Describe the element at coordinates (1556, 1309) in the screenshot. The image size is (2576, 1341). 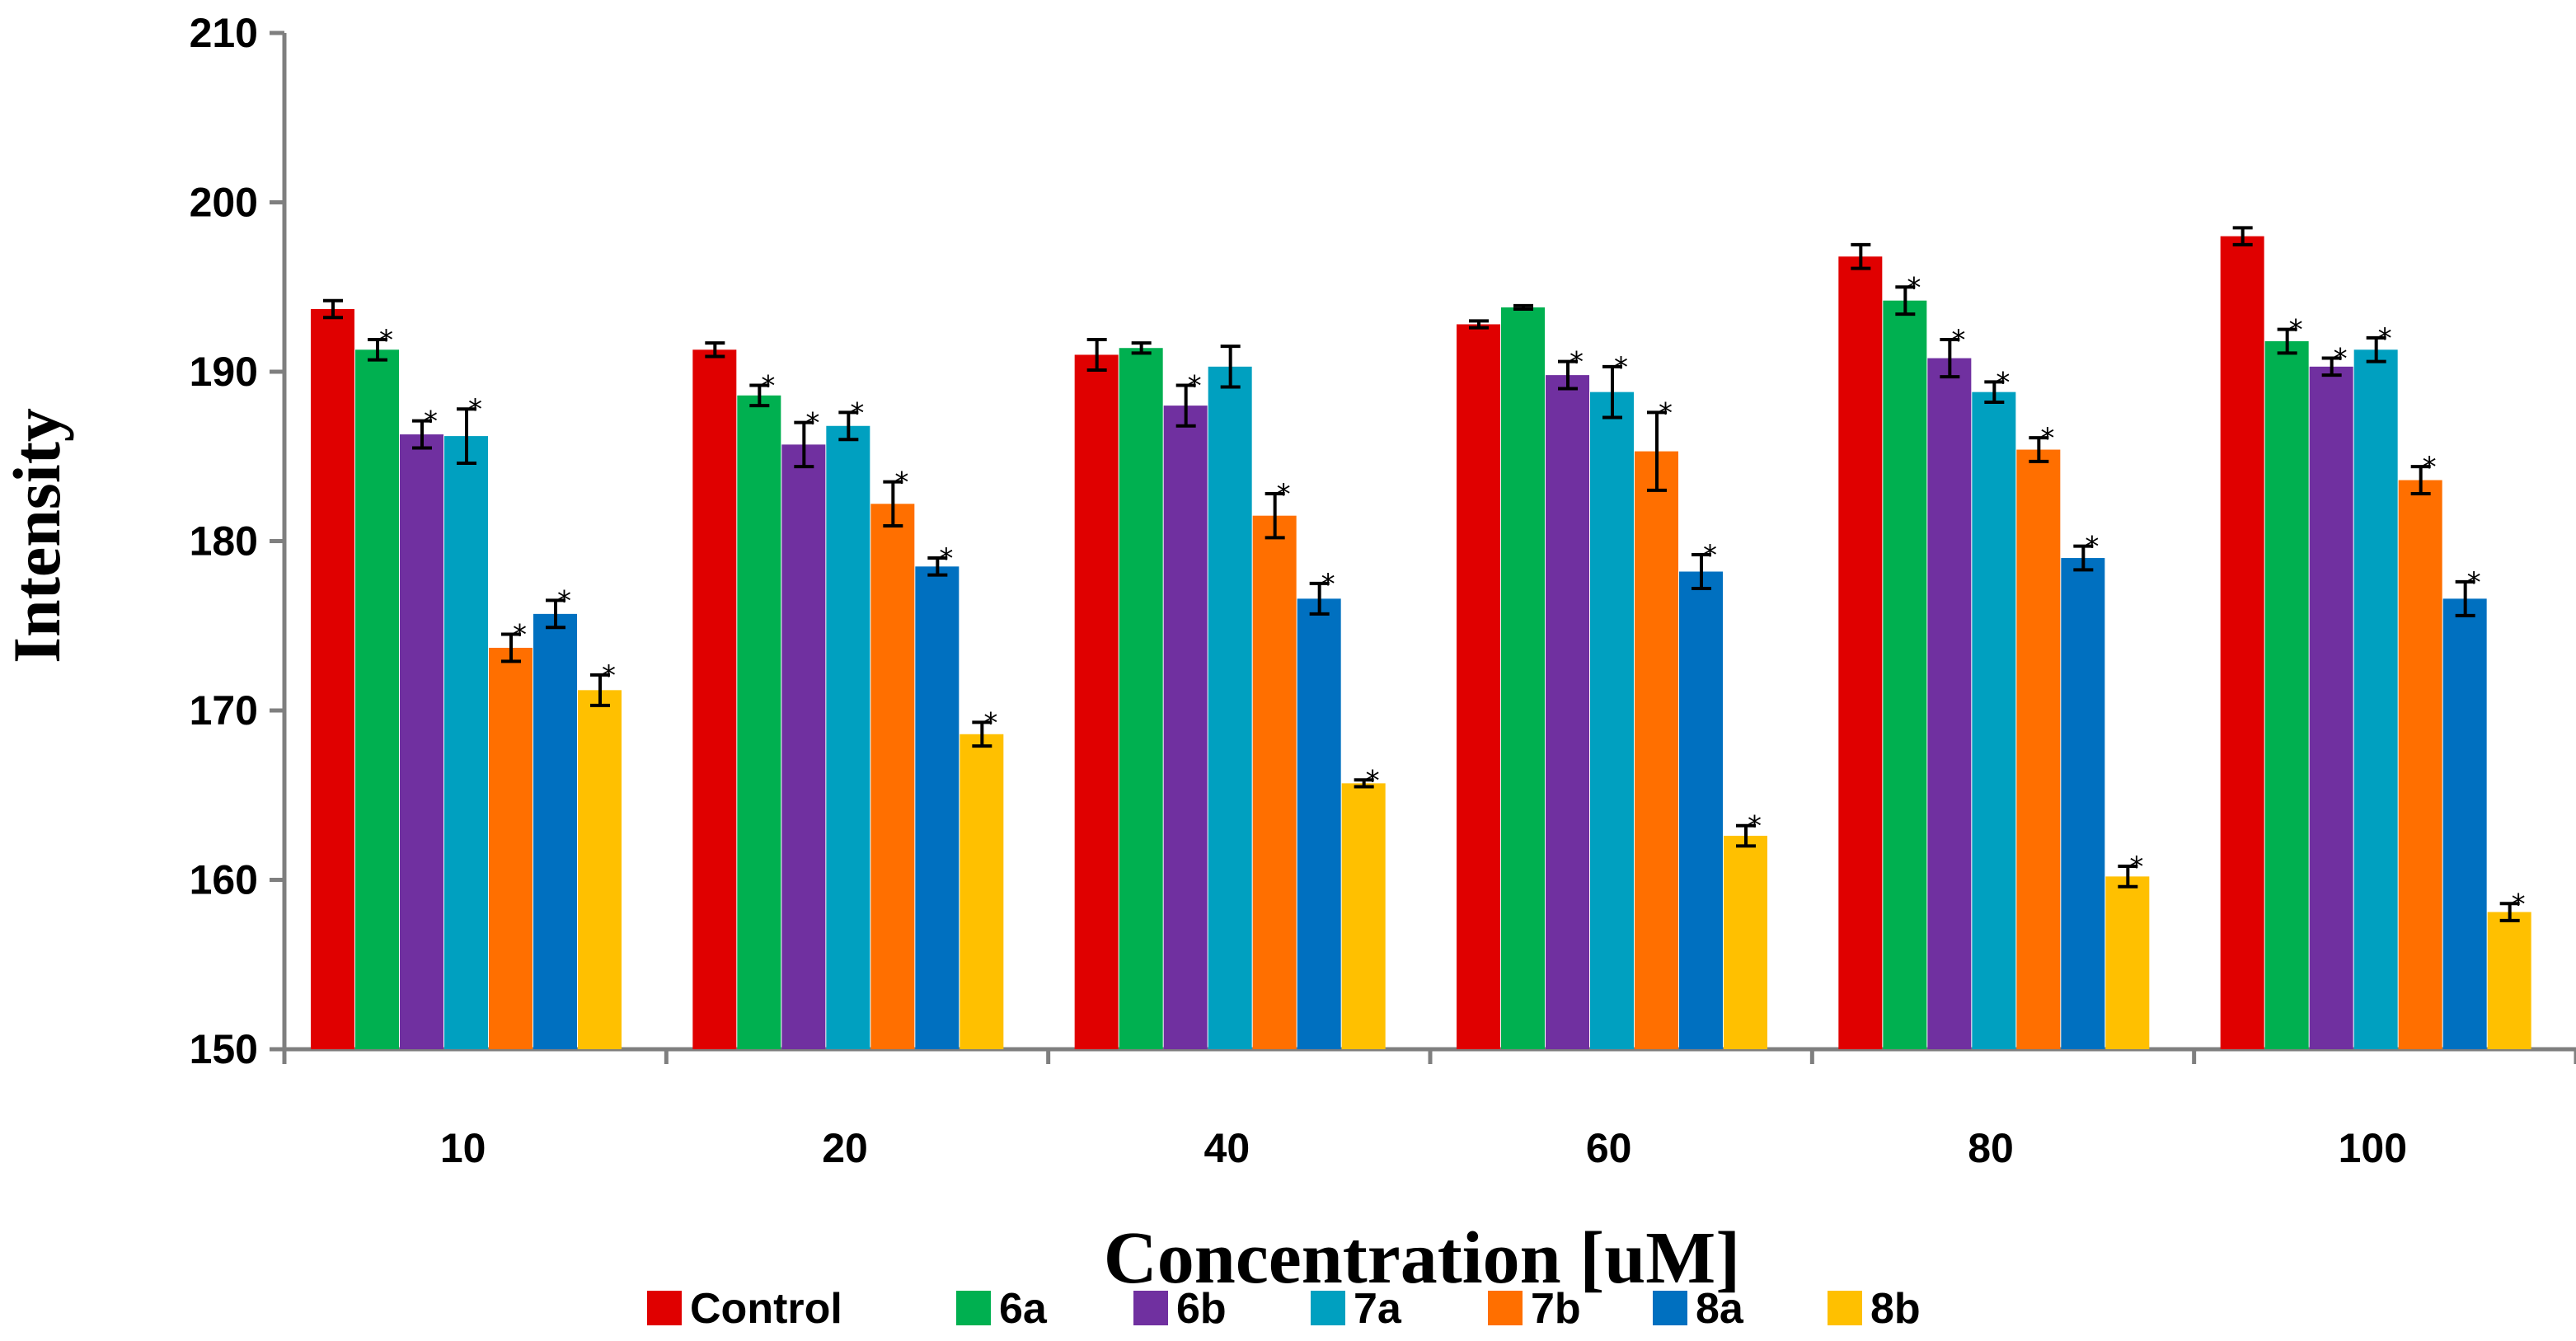
I see `legend-label: 7b` at that location.